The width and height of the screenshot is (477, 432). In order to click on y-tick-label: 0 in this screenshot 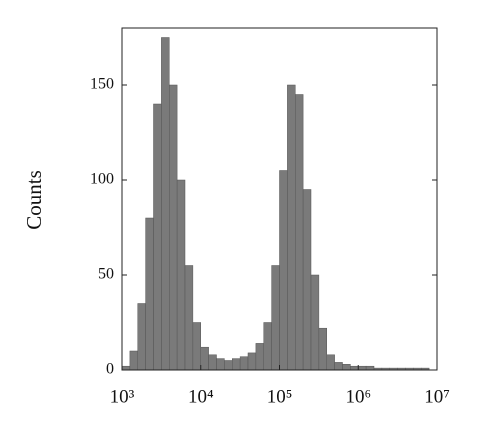, I will do `click(110, 369)`.